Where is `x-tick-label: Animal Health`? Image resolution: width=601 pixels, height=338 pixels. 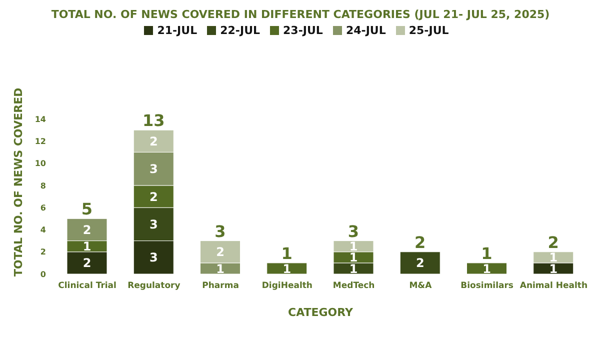
x-tick-label: Animal Health is located at coordinates (554, 286).